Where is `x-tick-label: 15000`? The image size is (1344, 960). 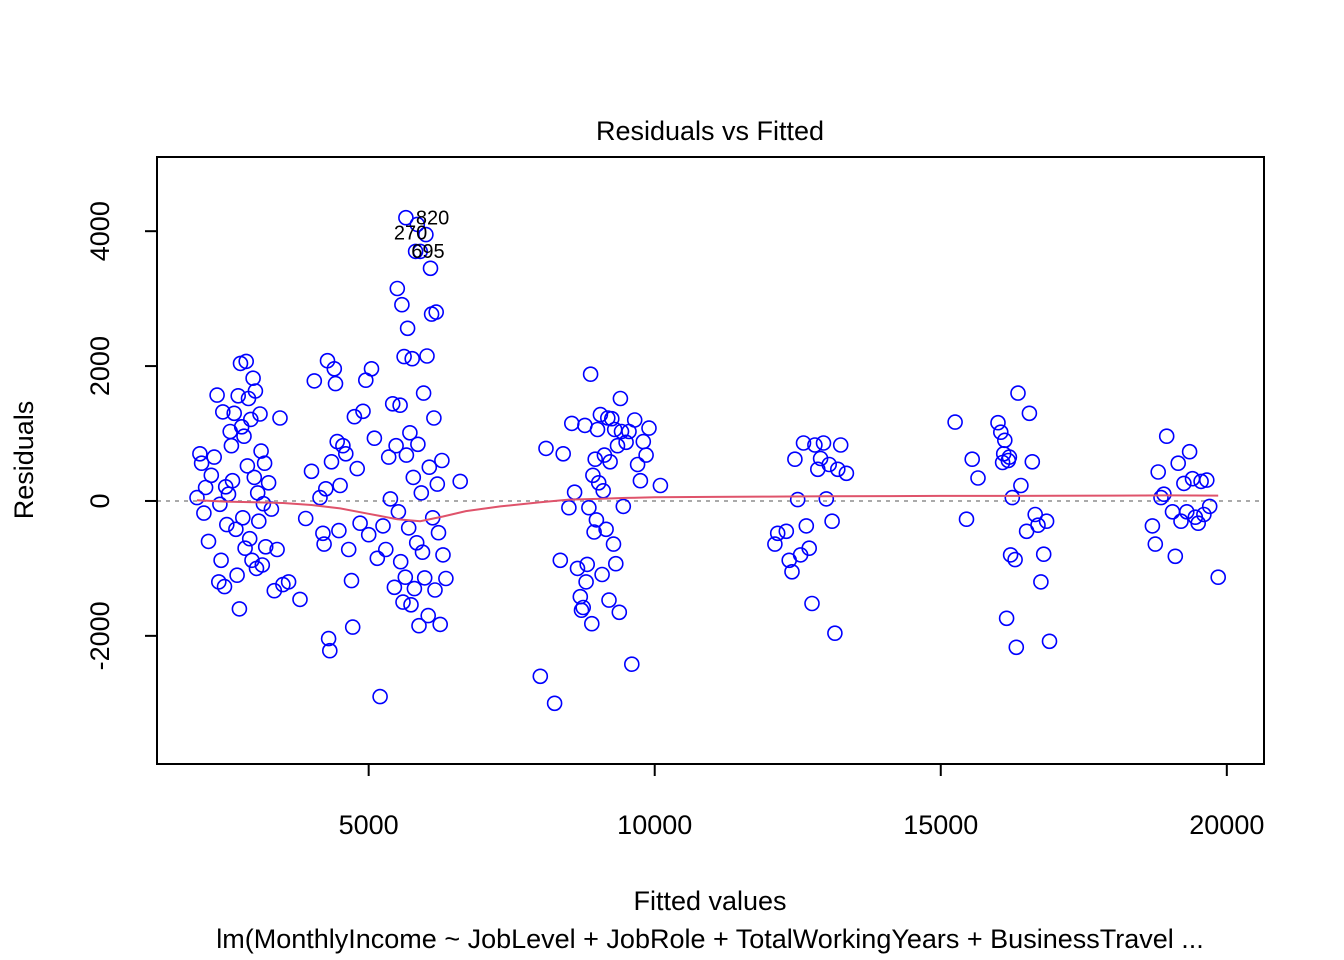 x-tick-label: 15000 is located at coordinates (940, 825).